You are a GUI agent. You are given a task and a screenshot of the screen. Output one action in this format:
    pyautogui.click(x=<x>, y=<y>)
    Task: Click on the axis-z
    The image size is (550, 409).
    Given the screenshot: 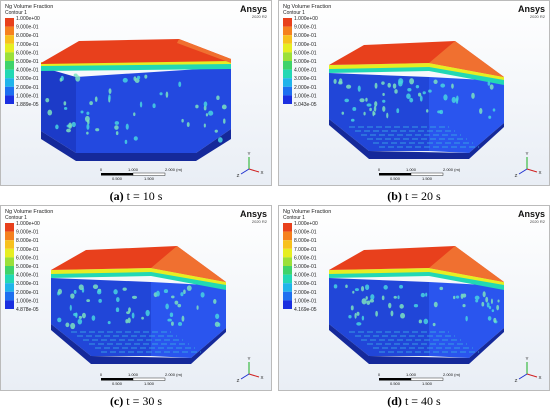 What is the action you would take?
    pyautogui.click(x=245, y=171)
    